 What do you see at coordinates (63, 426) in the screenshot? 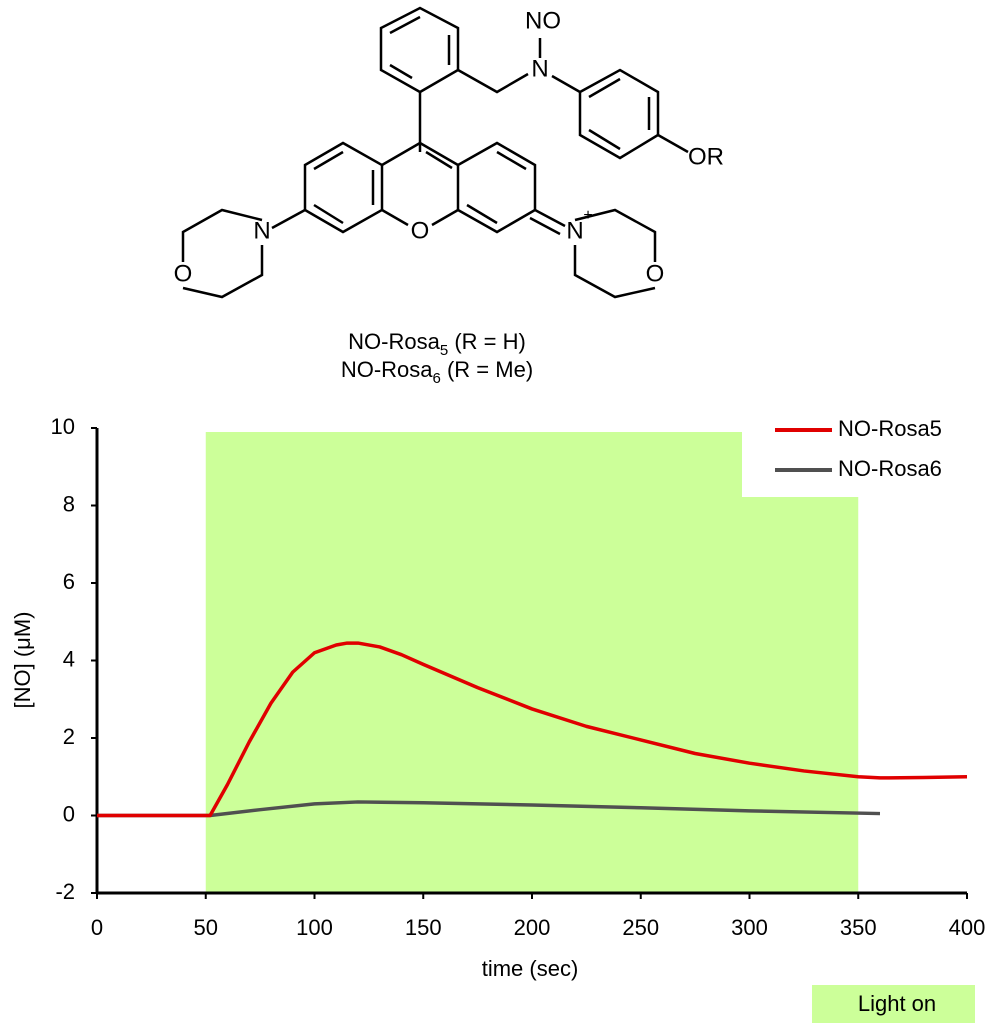
I see `y-tick-label: 10` at bounding box center [63, 426].